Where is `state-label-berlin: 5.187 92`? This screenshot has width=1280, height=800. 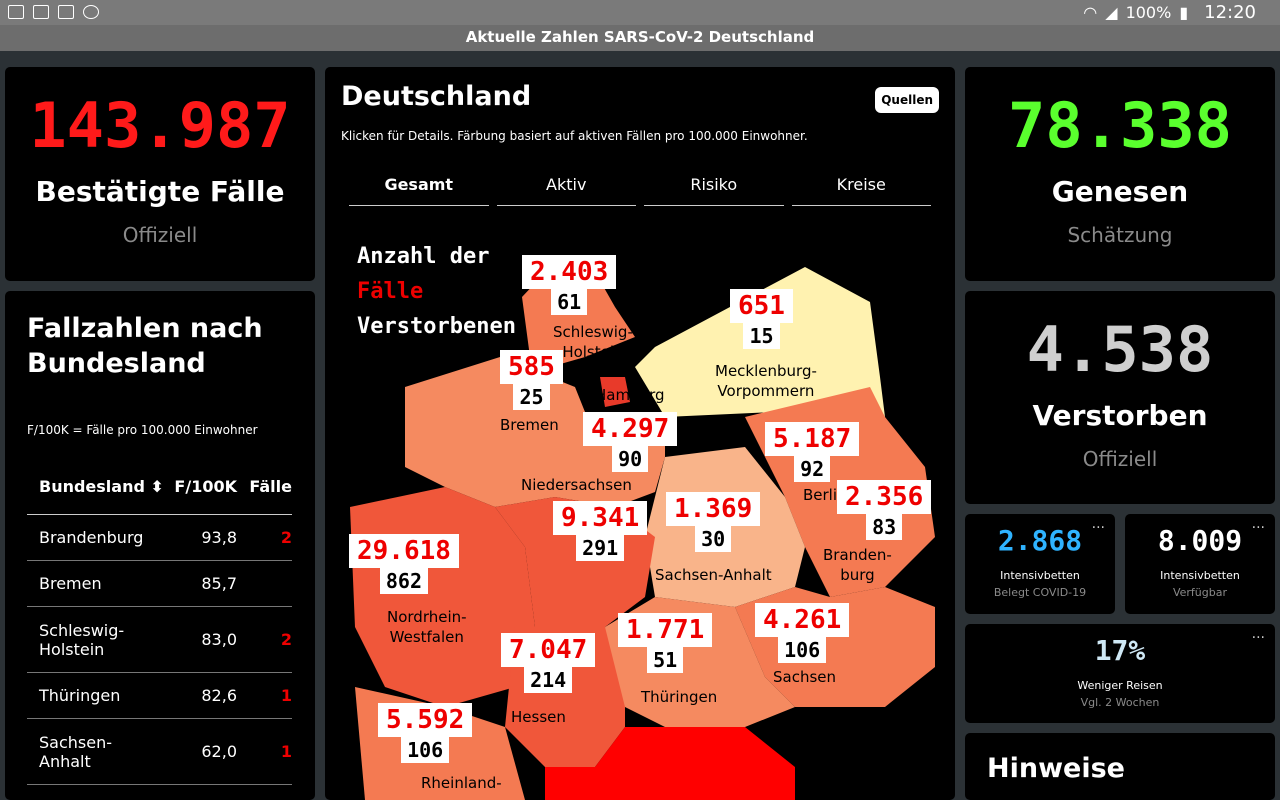
state-label-berlin: 5.187 92 is located at coordinates (812, 452).